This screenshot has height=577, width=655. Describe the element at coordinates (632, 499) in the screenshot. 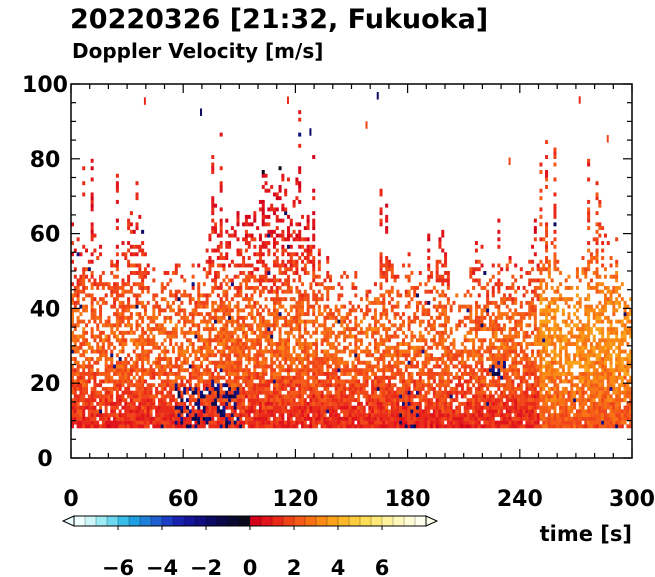

I see `x-tick-label: 300` at that location.